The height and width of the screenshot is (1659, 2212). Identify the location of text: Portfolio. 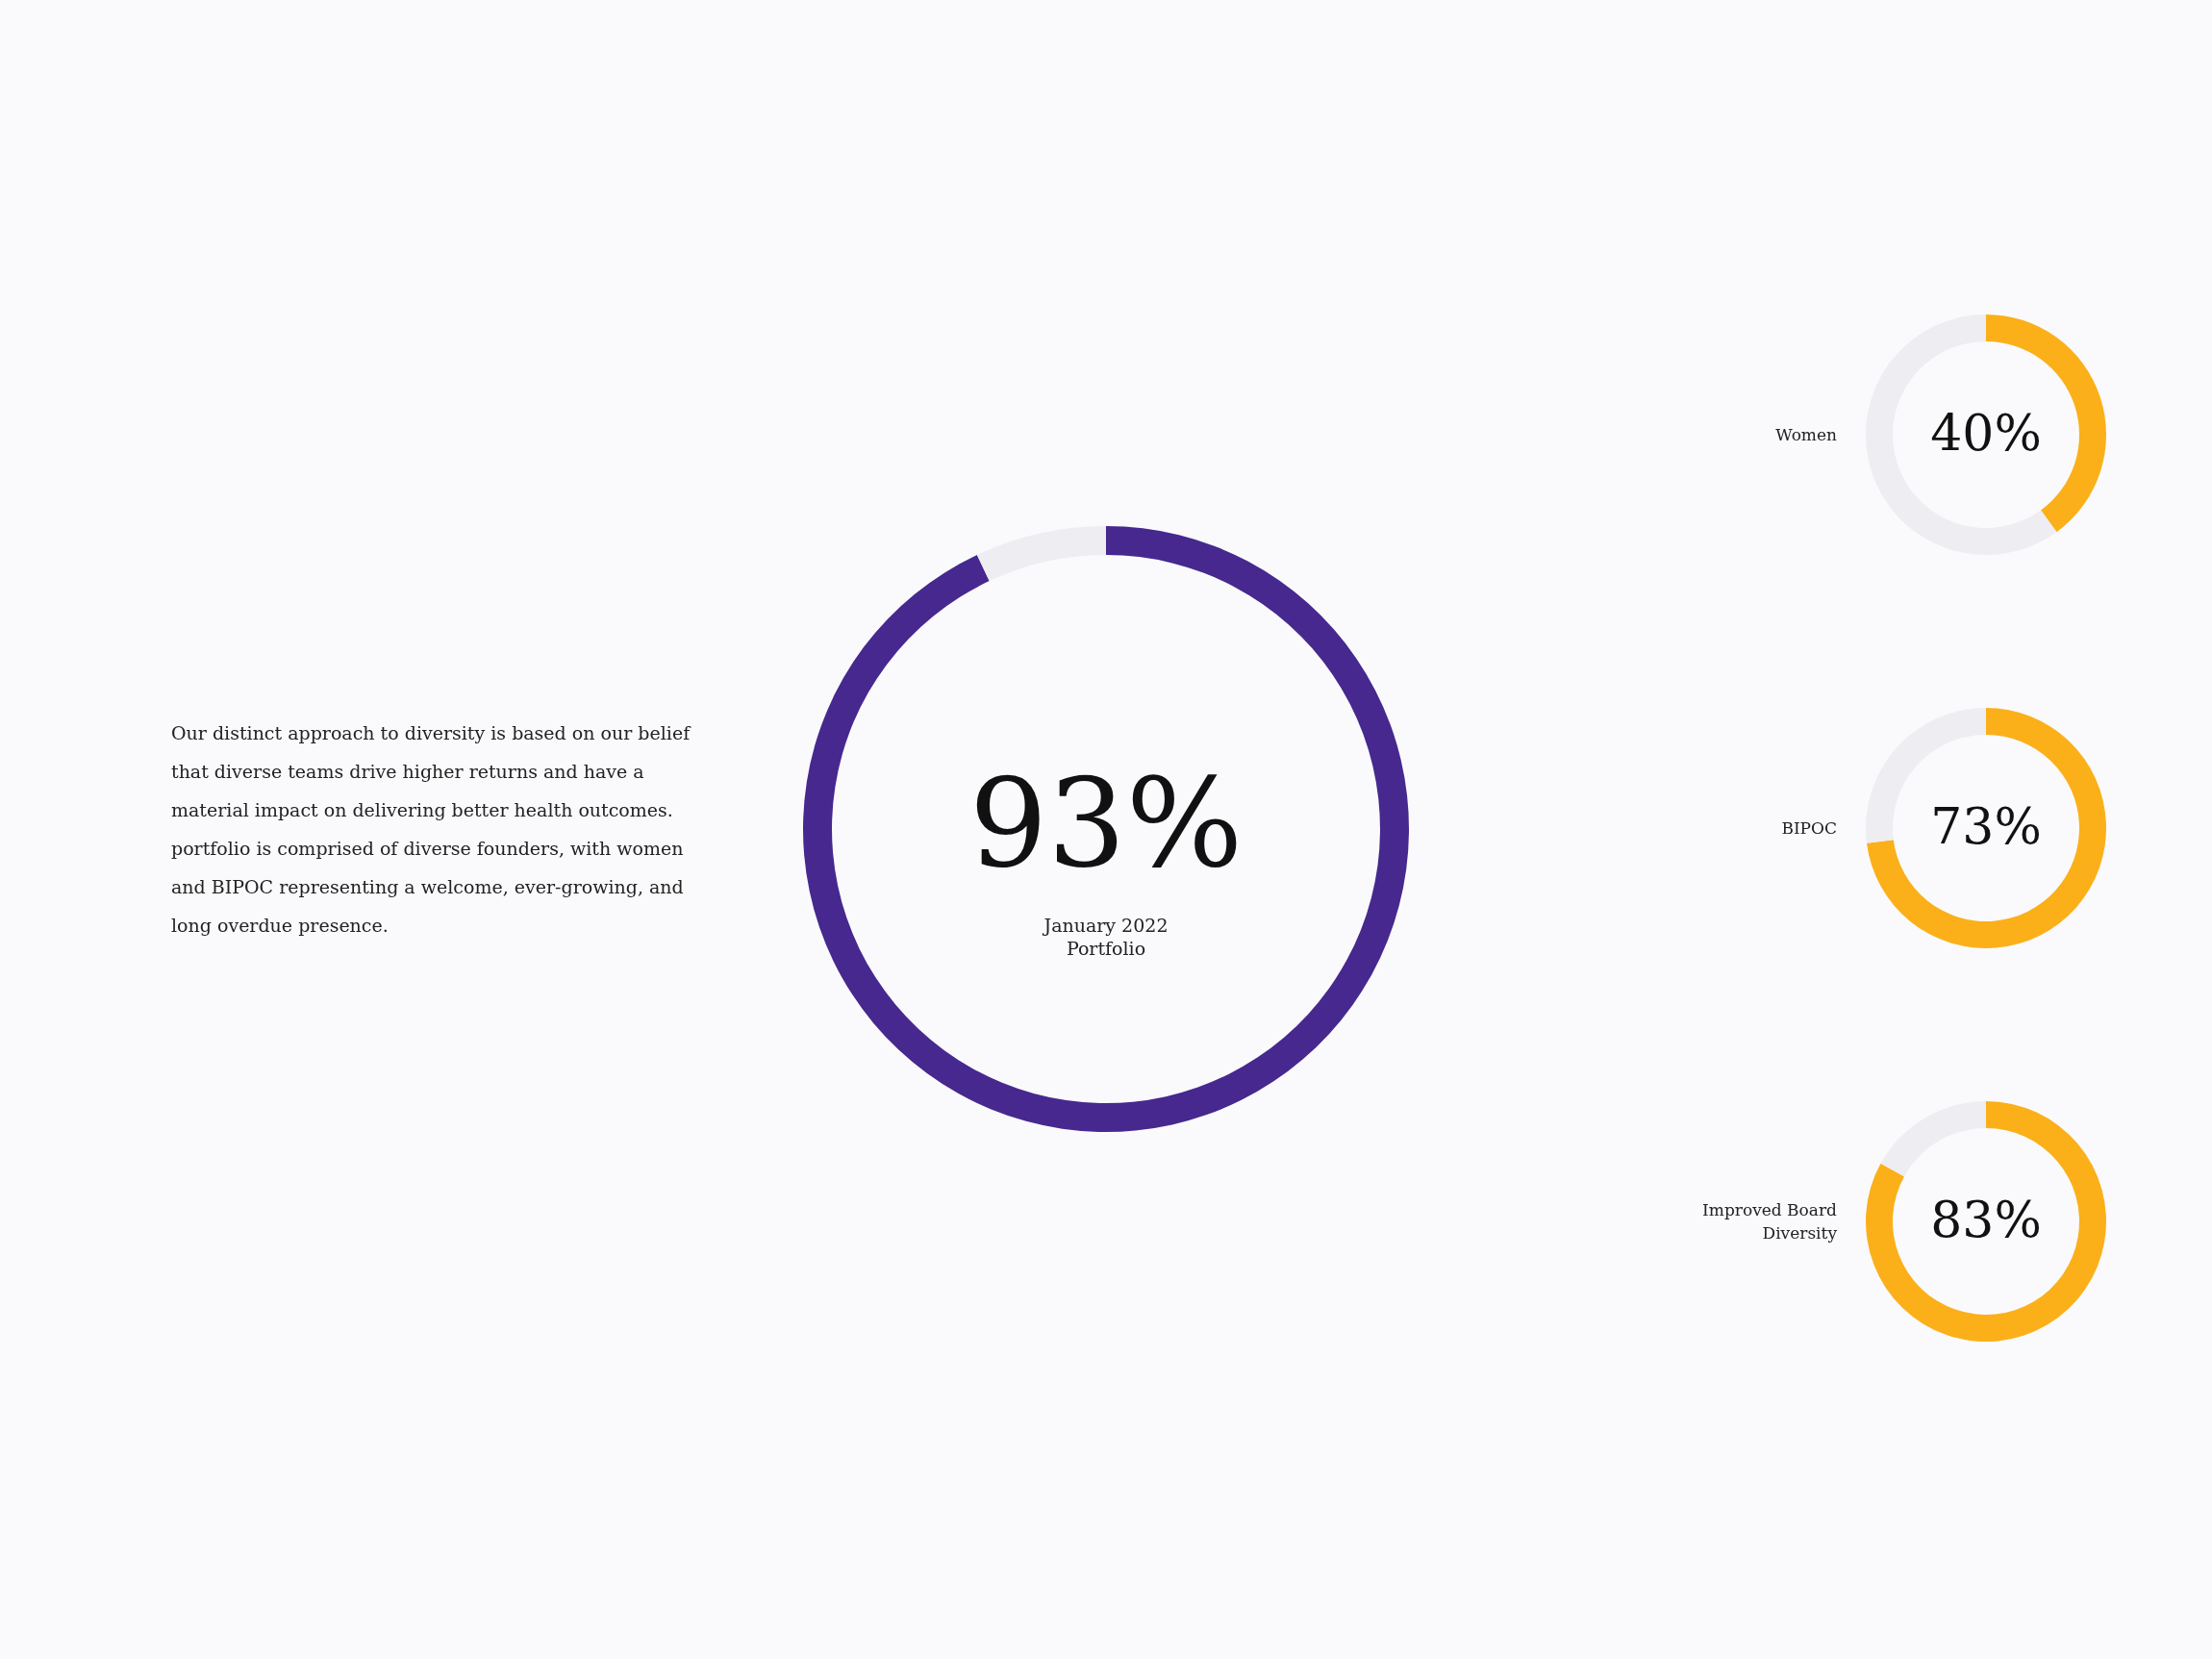
(1106, 949).